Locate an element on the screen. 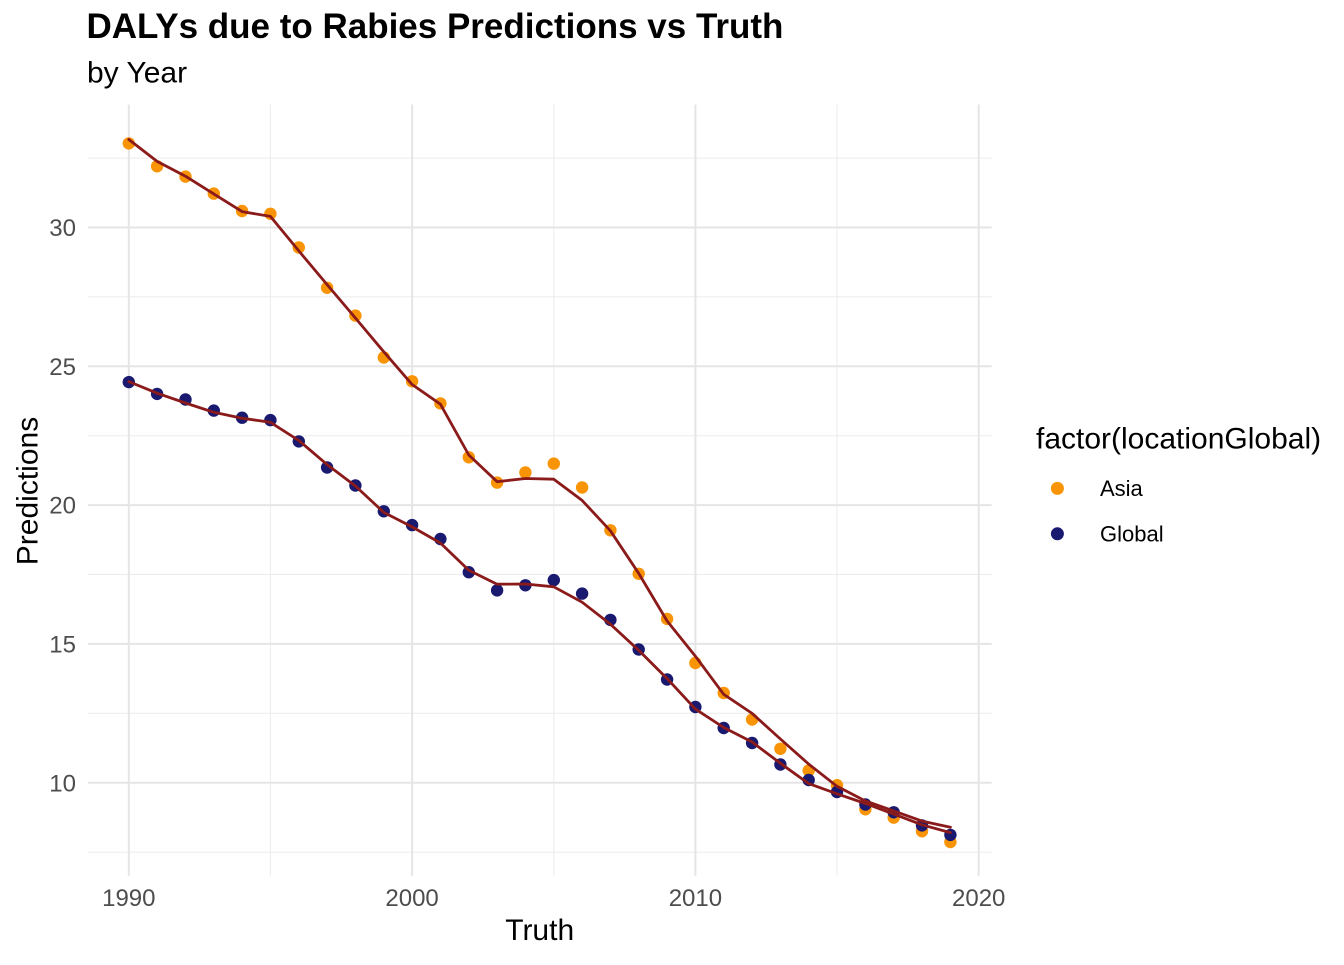  svg-text: Predictions is located at coordinates (28, 491).